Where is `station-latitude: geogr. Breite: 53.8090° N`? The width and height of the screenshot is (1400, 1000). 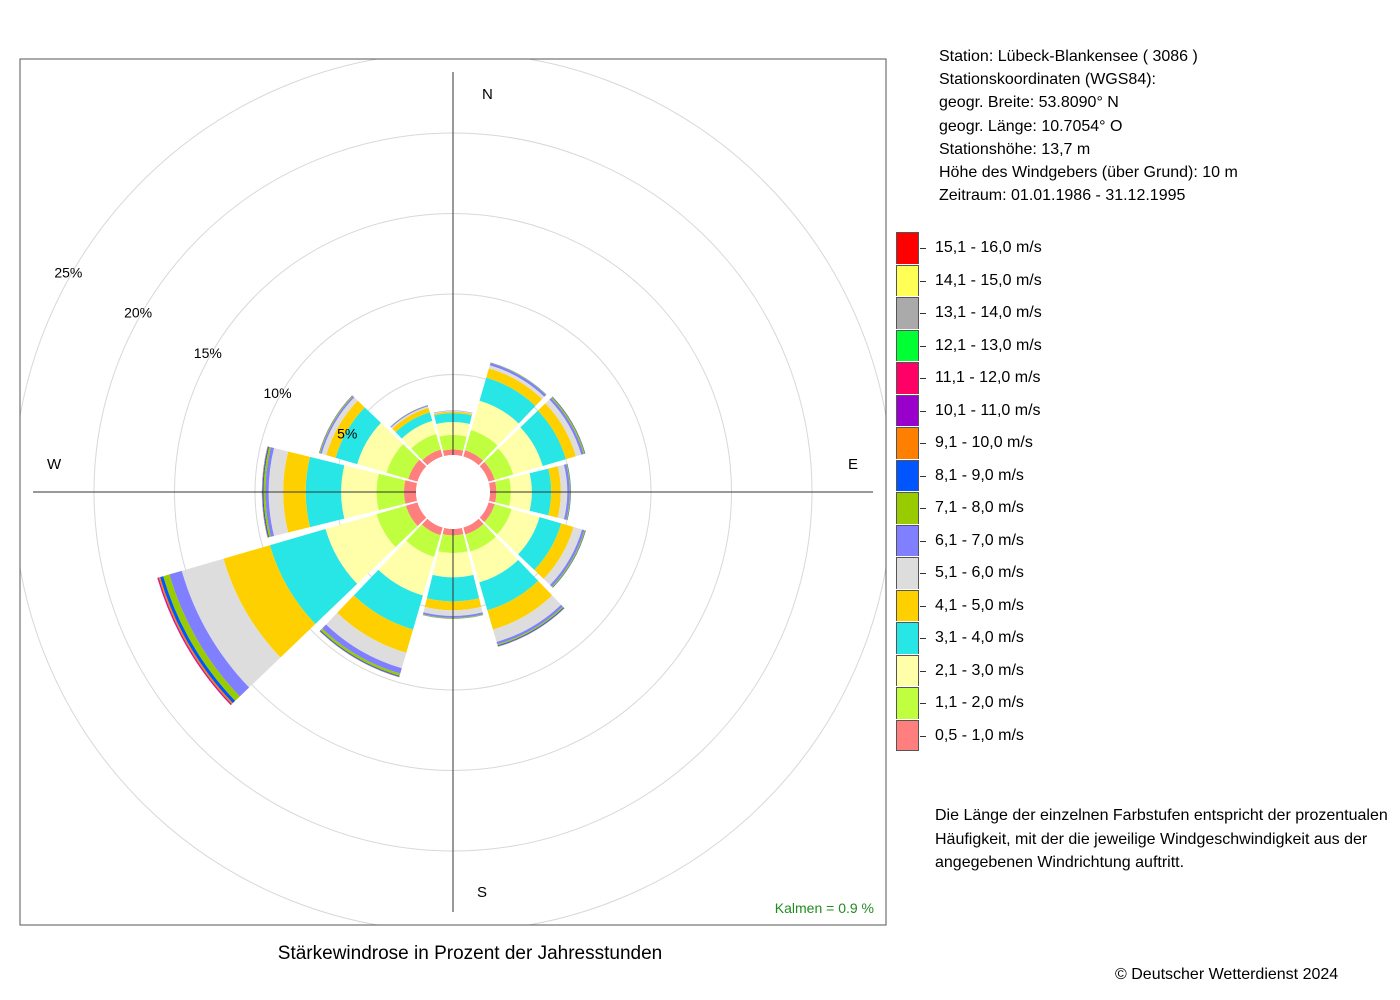 station-latitude: geogr. Breite: 53.8090° N is located at coordinates (1029, 103).